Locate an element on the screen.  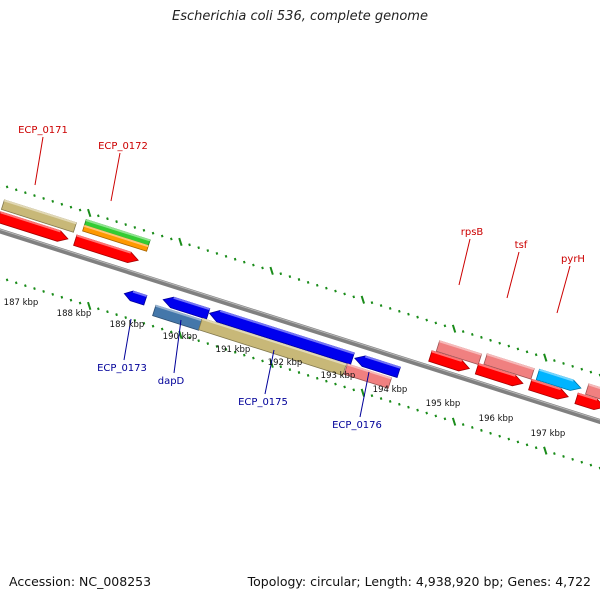
blue-inner-1-shine is located at coordinates (191, 303).